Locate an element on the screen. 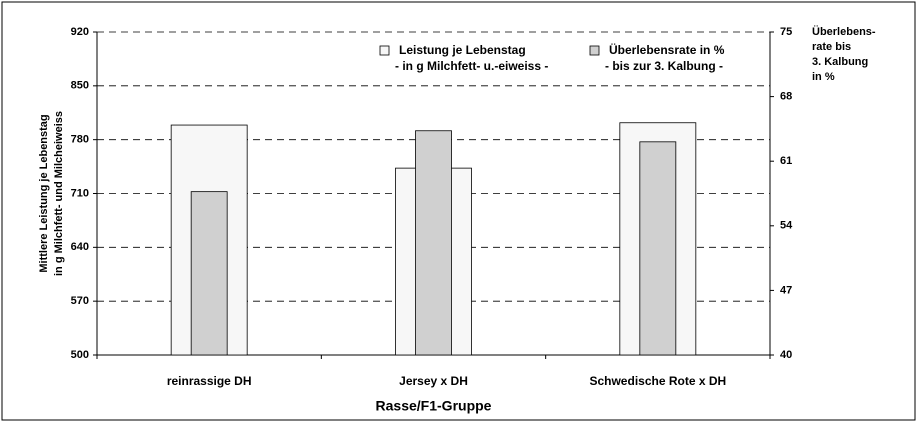 This screenshot has width=918, height=423. legend-sublabel: - bis zur 3. Kalbung - is located at coordinates (664, 66).